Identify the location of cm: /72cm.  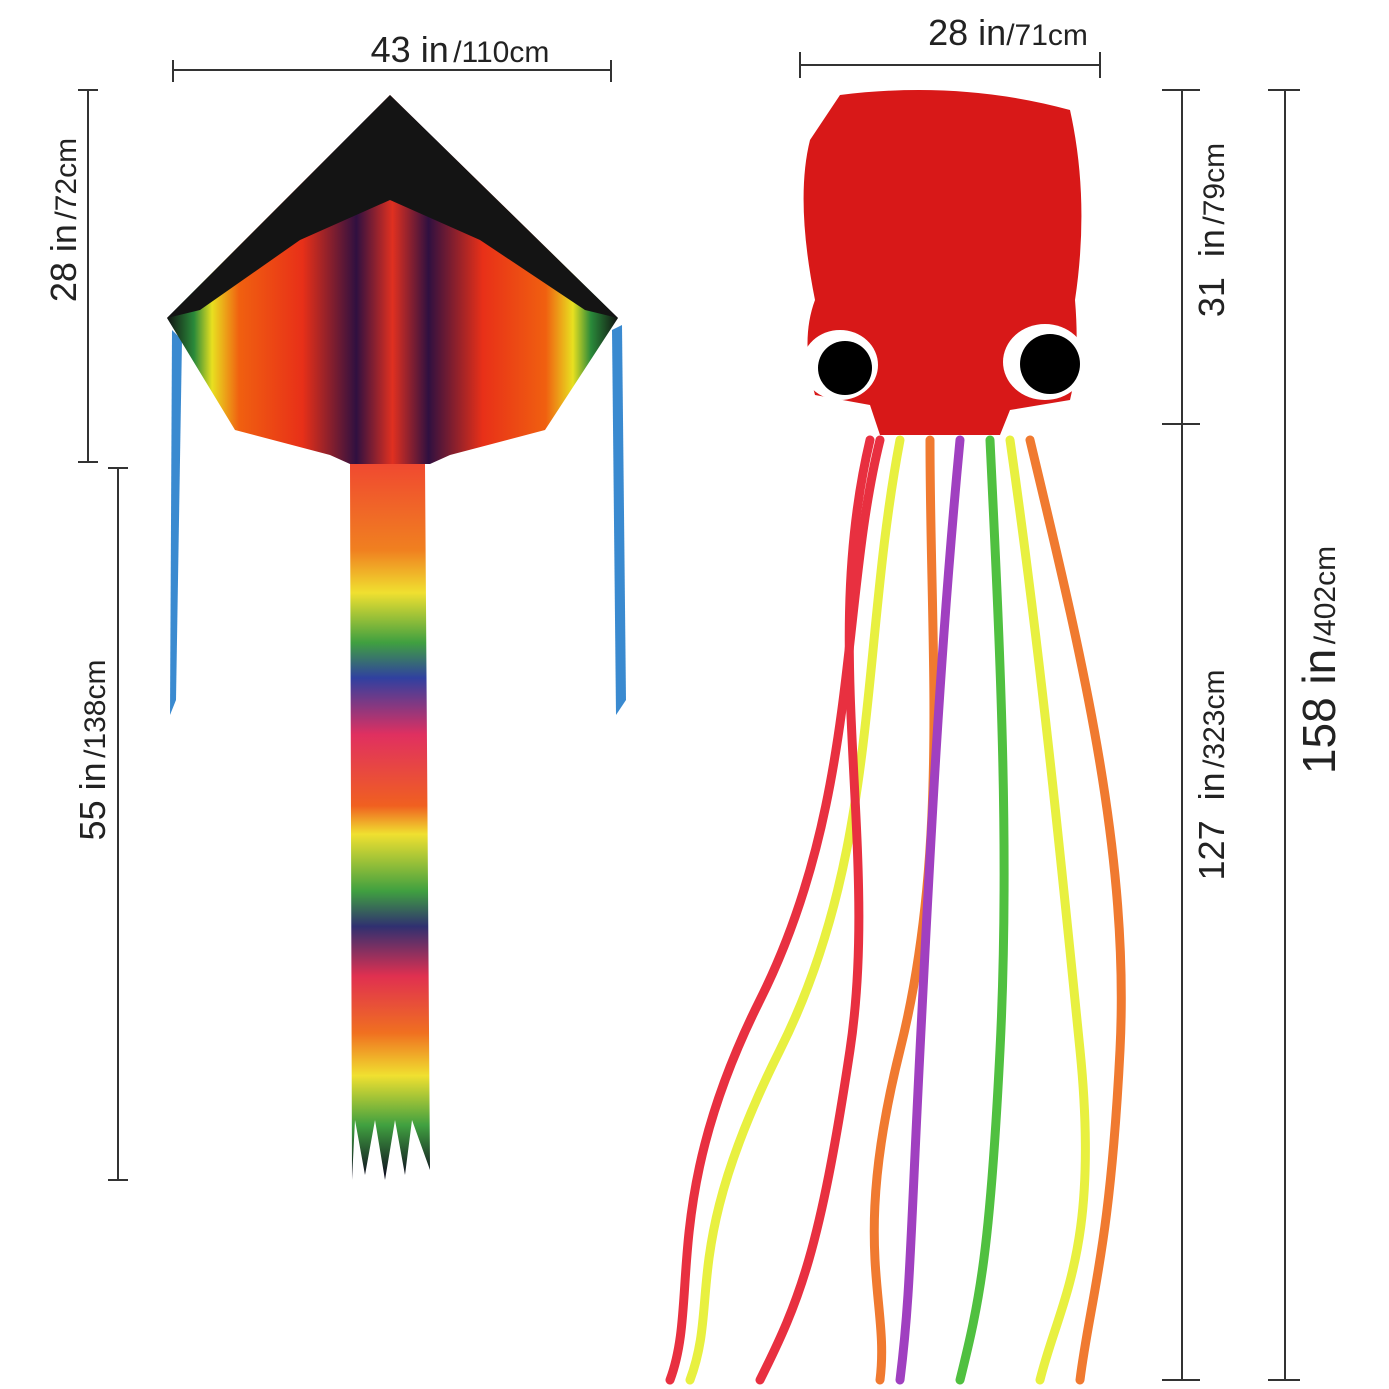
(66, 179).